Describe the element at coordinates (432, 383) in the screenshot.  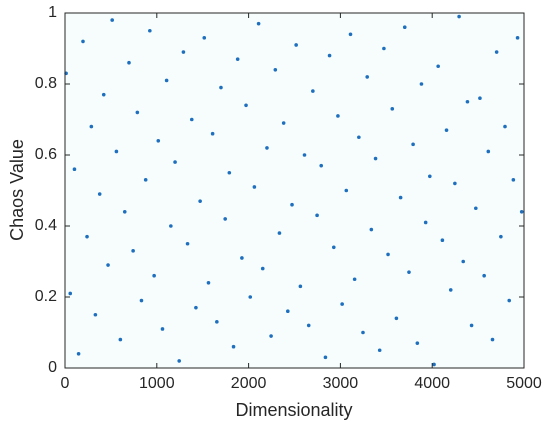
I see `x-tick-label: 4000` at that location.